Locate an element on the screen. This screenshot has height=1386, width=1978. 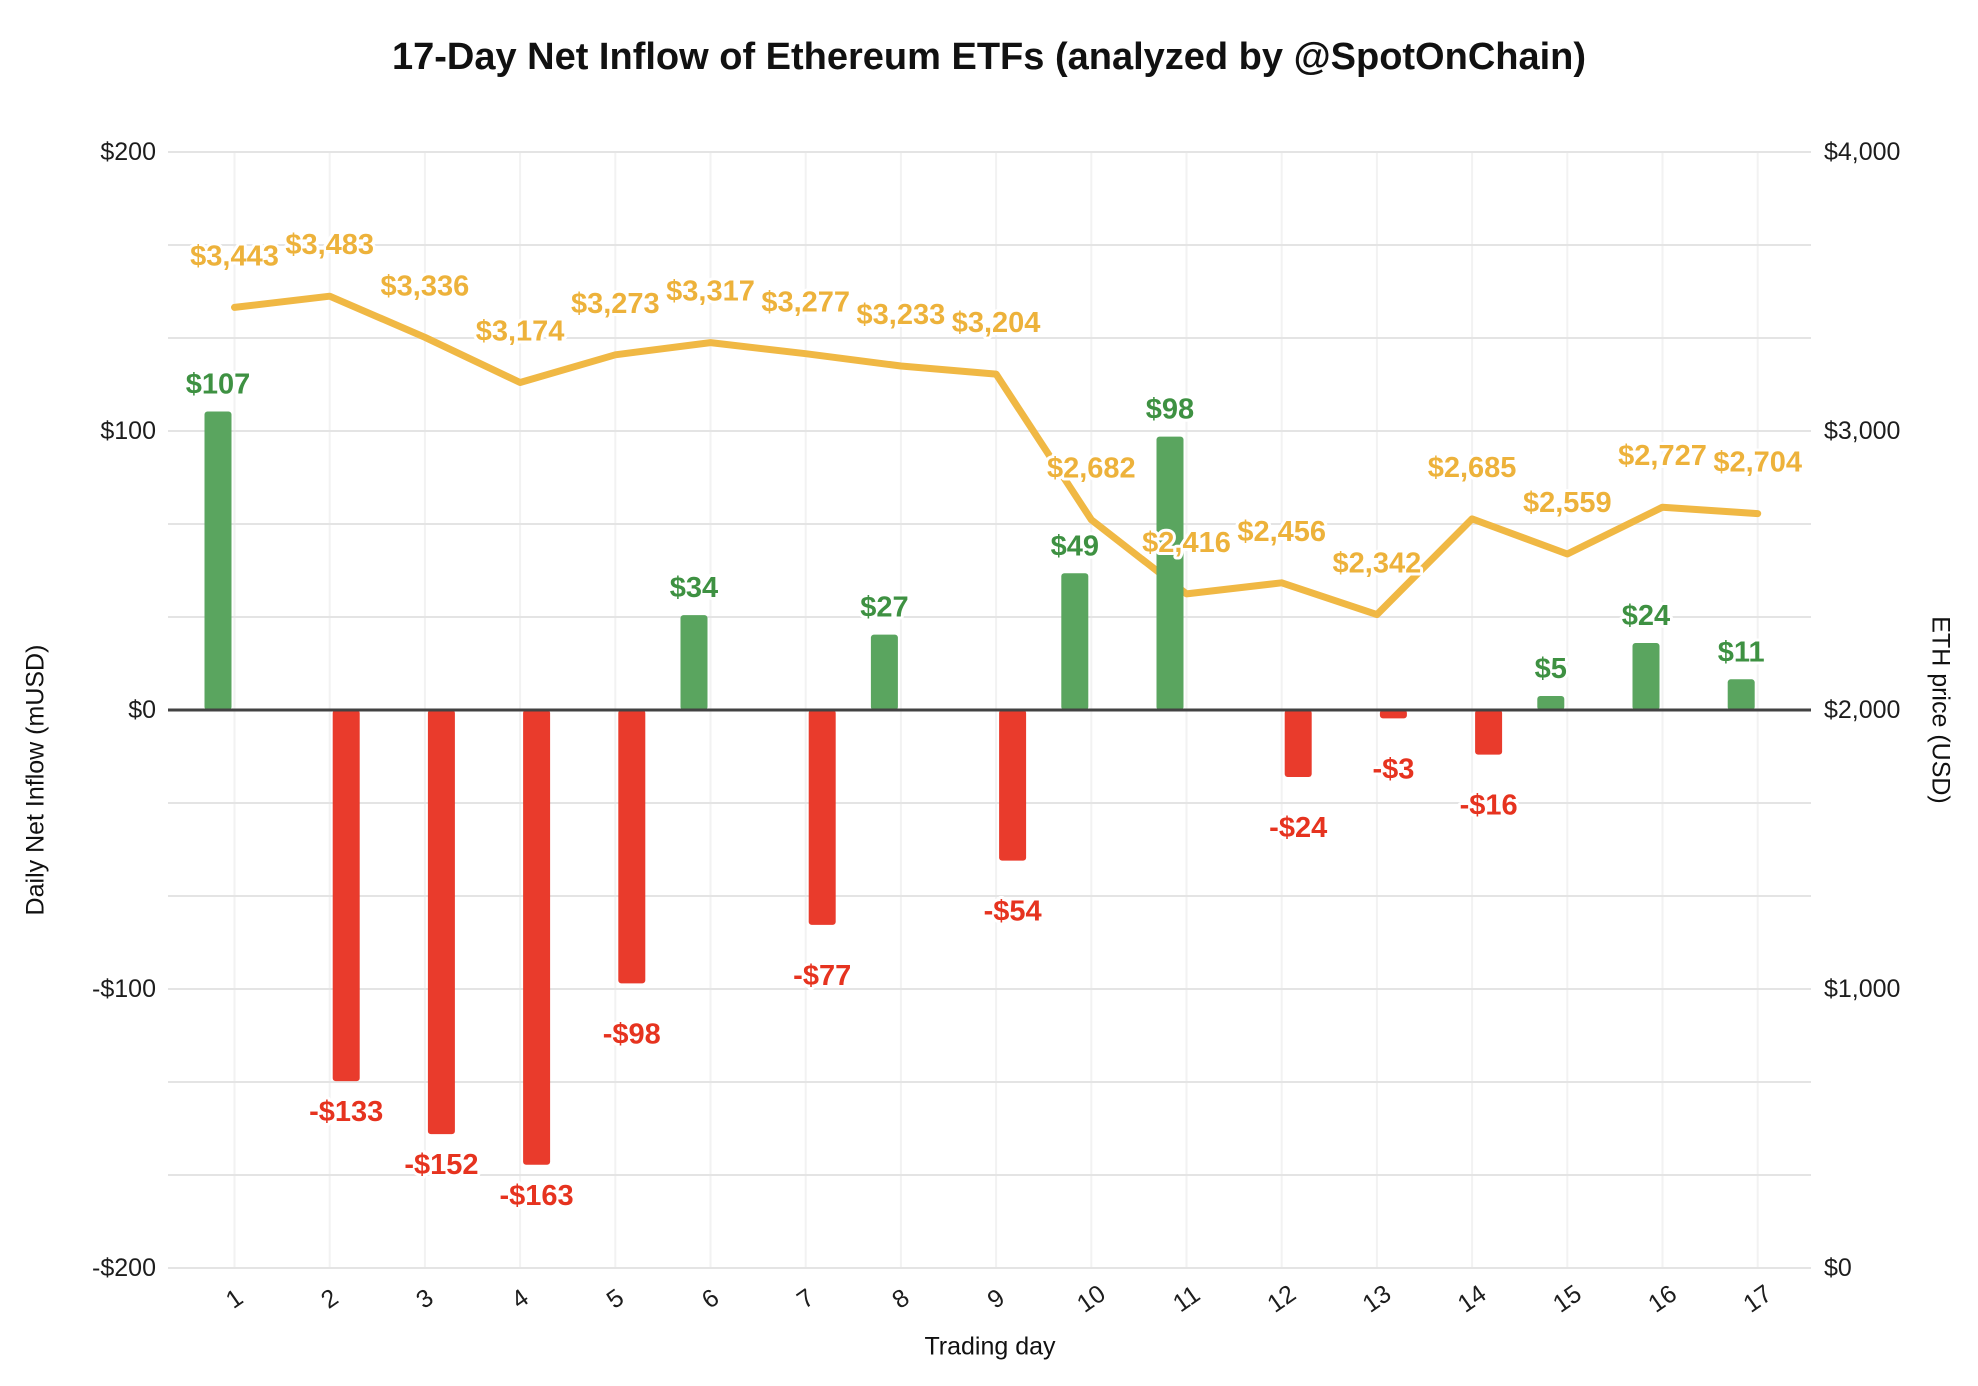
bar-label-day-16: $24 is located at coordinates (1646, 616).